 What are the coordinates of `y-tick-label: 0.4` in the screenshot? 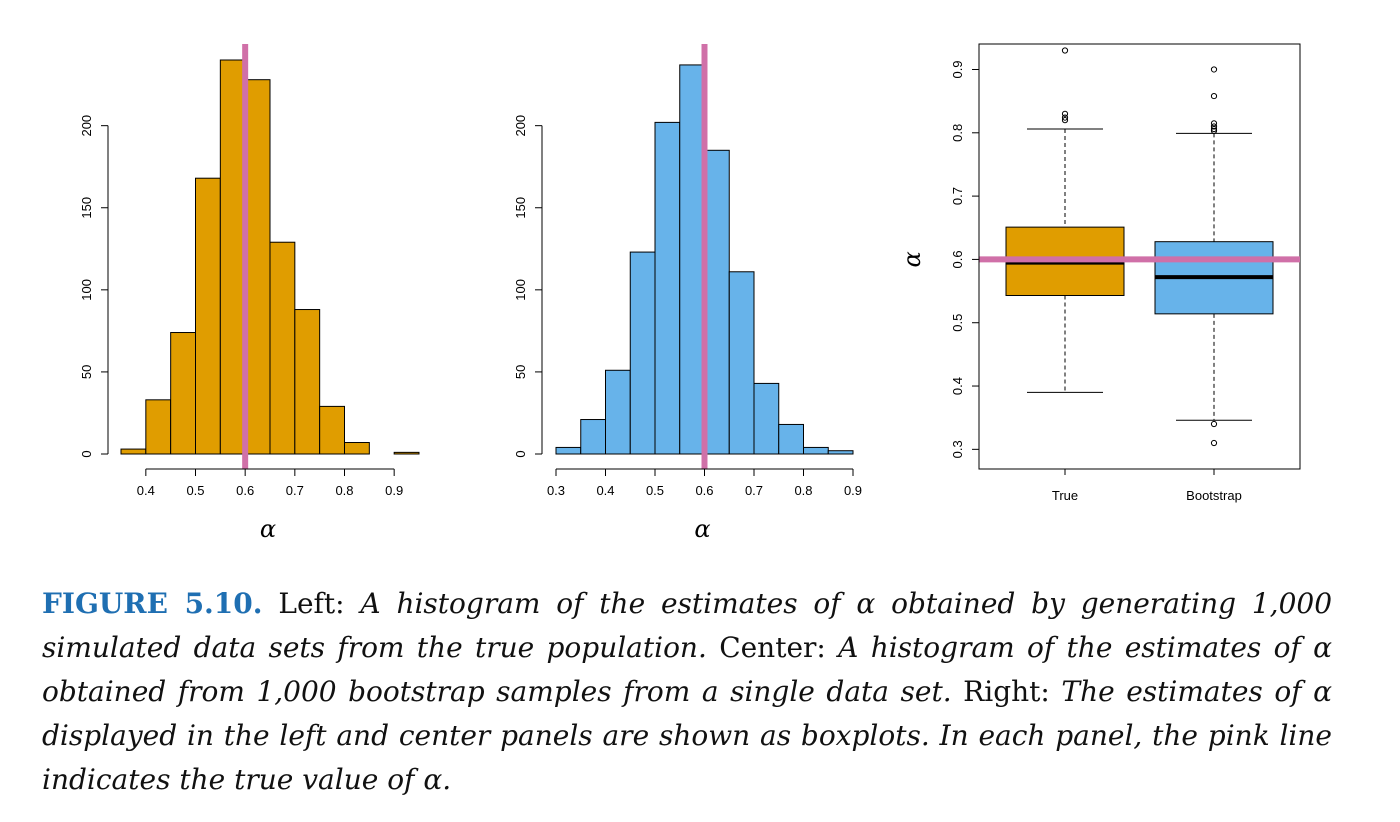 It's located at (957, 386).